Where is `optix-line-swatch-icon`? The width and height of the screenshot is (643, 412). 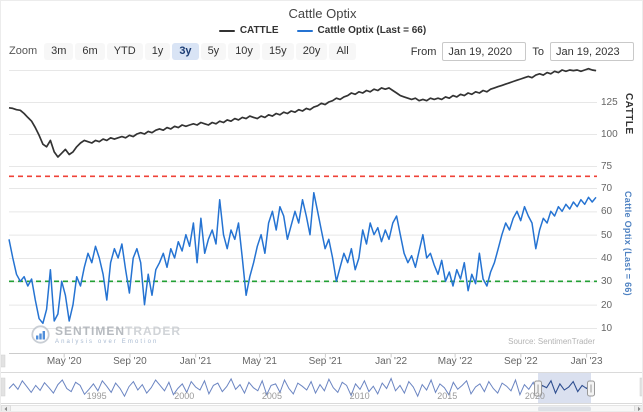
optix-line-swatch-icon is located at coordinates (304, 30).